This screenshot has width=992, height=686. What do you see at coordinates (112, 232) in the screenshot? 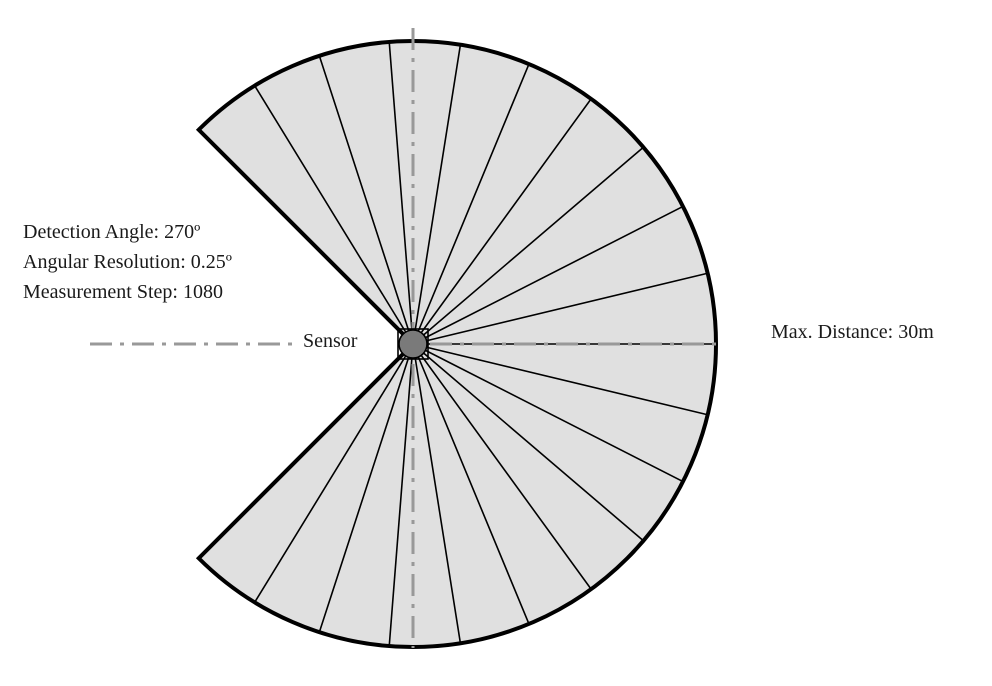
I see `detection-angle-text: Detection Angle: 270º` at bounding box center [112, 232].